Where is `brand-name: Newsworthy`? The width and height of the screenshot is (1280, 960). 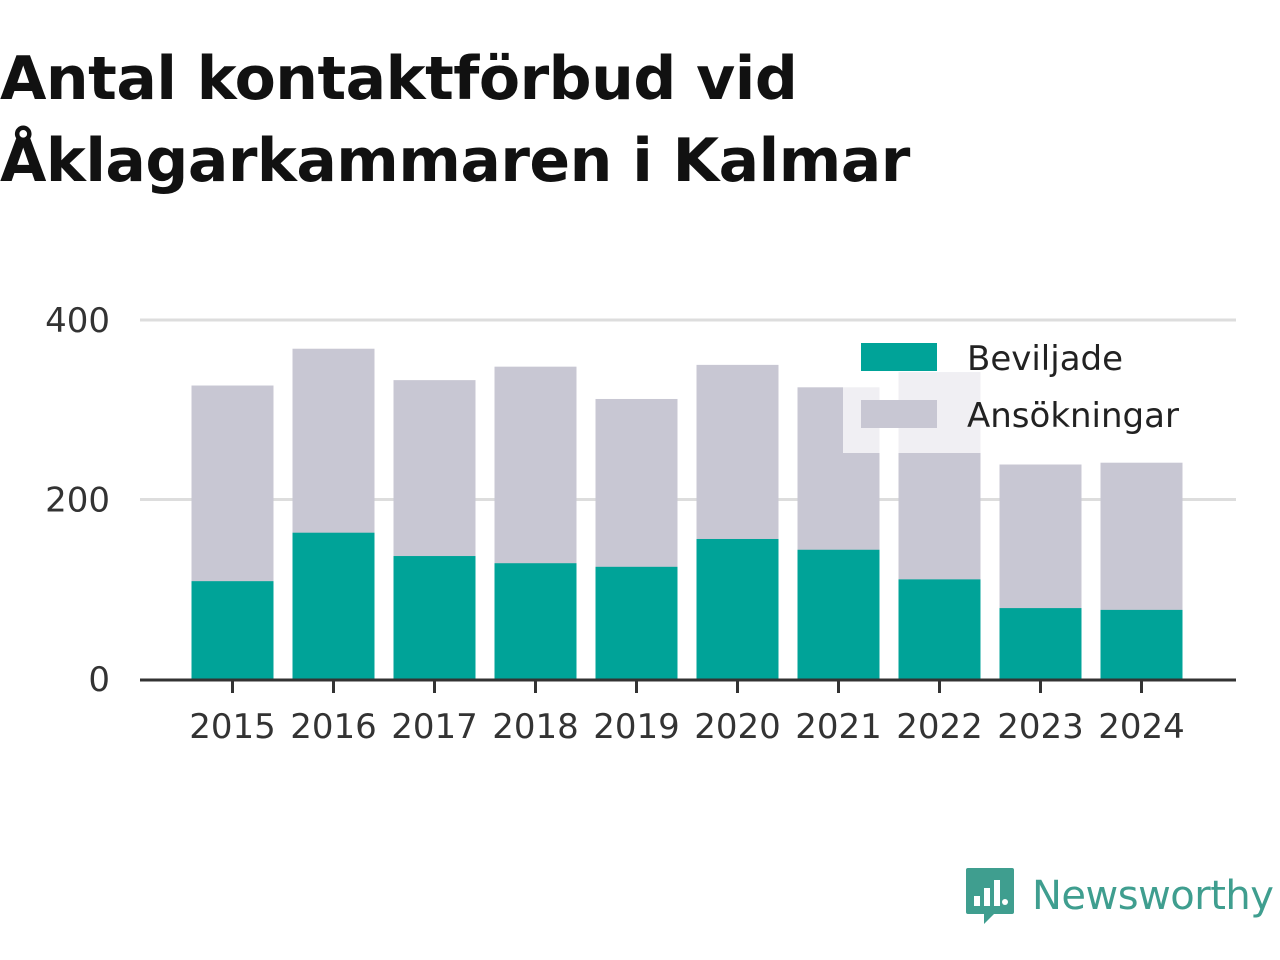
brand-name: Newsworthy is located at coordinates (1153, 896).